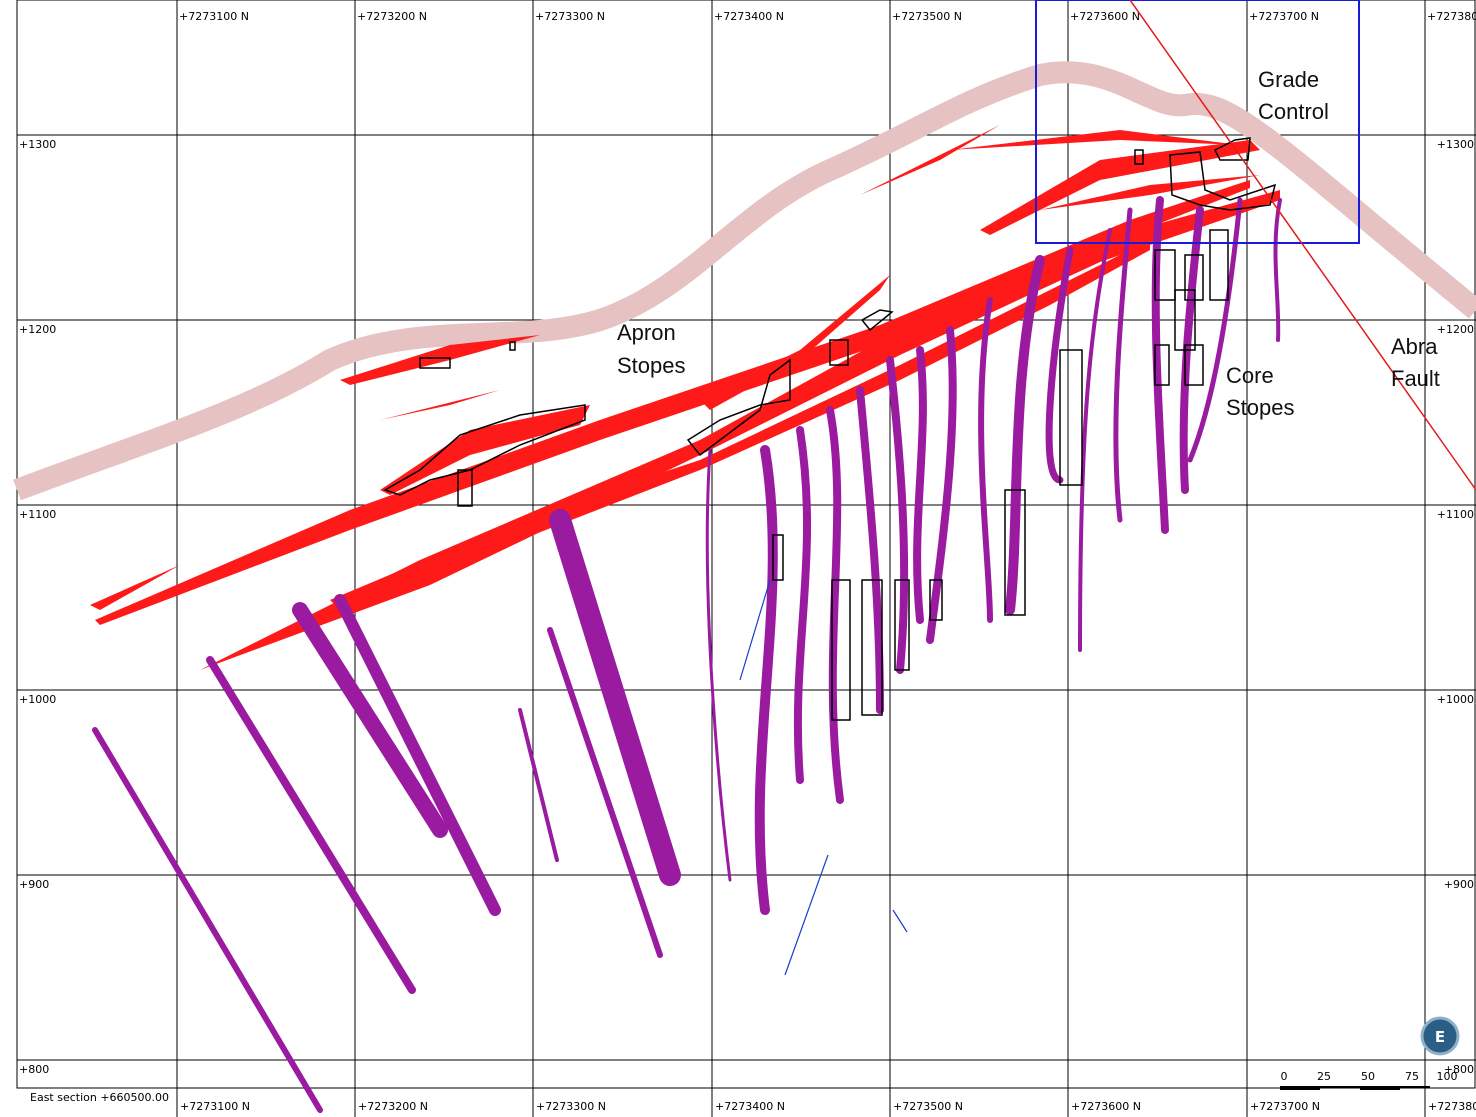 The image size is (1476, 1117). What do you see at coordinates (1368, 1076) in the screenshot?
I see `scale-label: 50` at bounding box center [1368, 1076].